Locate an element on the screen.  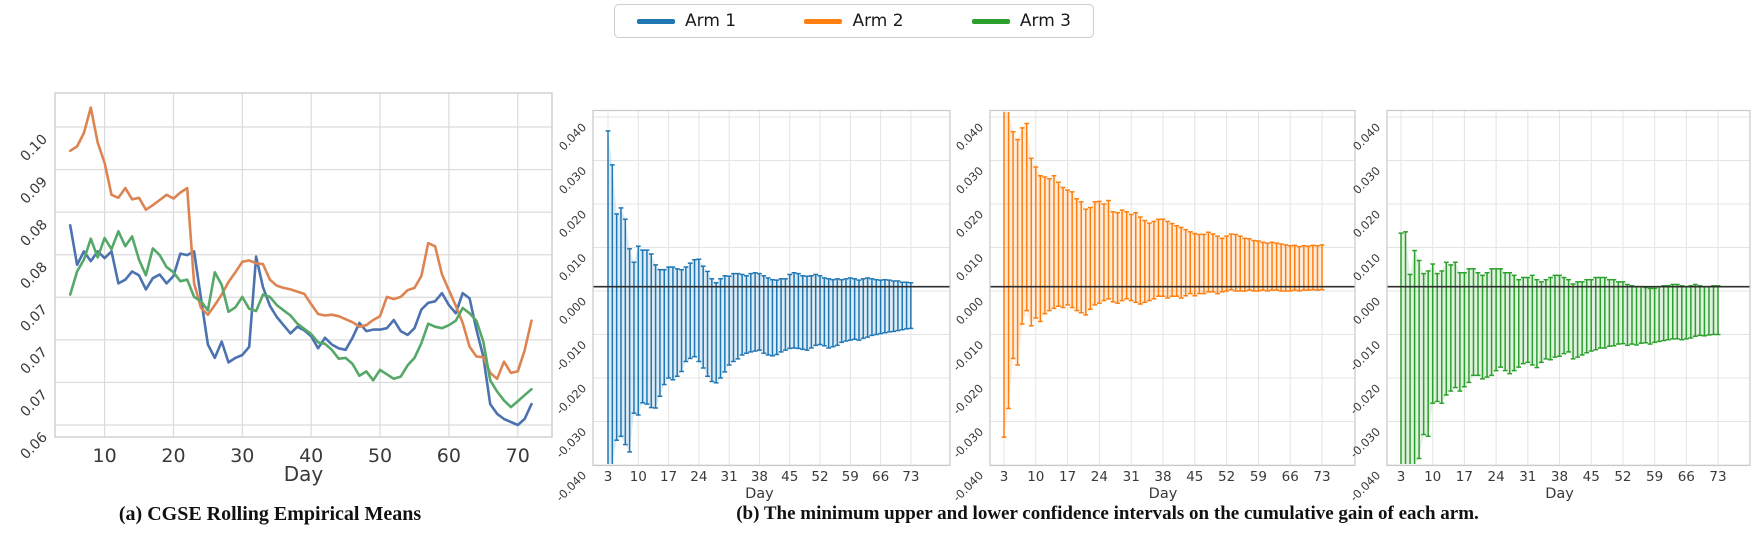
ci-error-bars is located at coordinates (1559, 347).